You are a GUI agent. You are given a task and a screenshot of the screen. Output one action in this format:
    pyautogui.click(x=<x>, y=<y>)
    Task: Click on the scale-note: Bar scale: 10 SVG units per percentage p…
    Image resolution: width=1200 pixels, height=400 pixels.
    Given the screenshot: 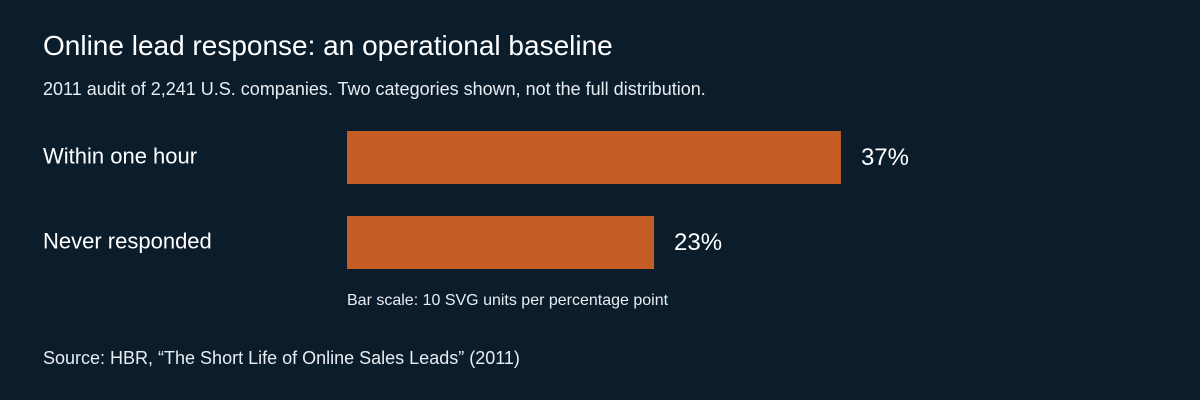 What is the action you would take?
    pyautogui.click(x=508, y=300)
    